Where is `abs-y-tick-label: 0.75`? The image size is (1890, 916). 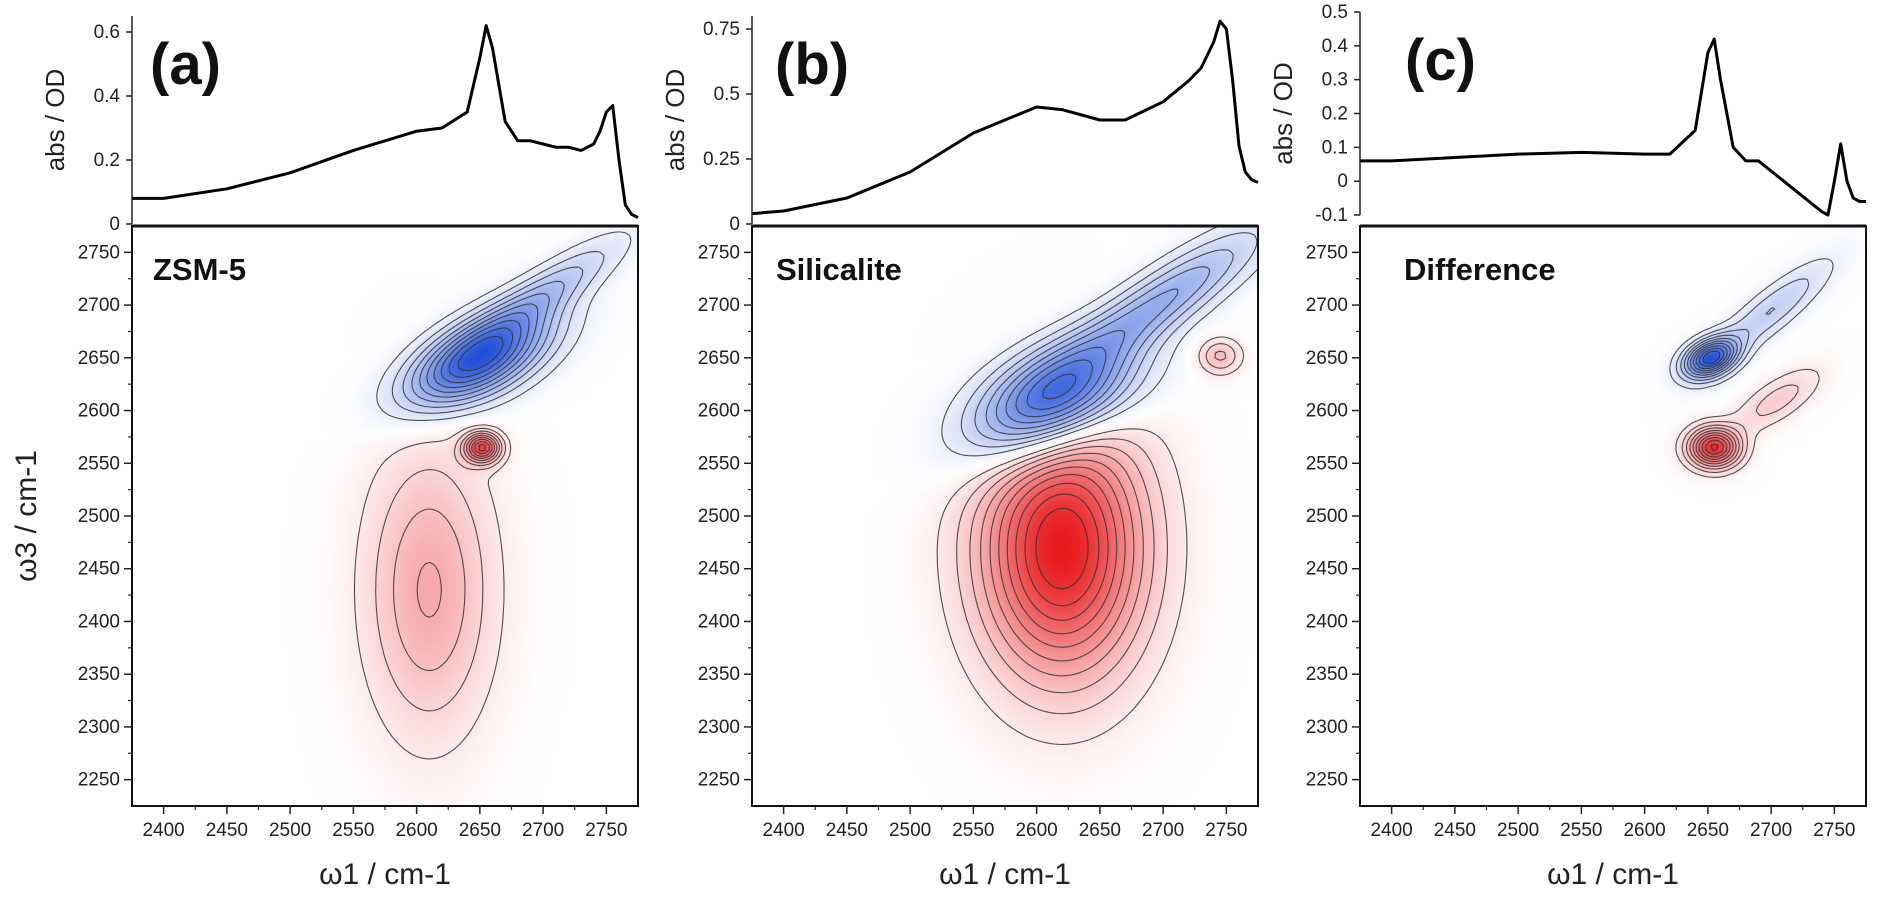 abs-y-tick-label: 0.75 is located at coordinates (721, 29).